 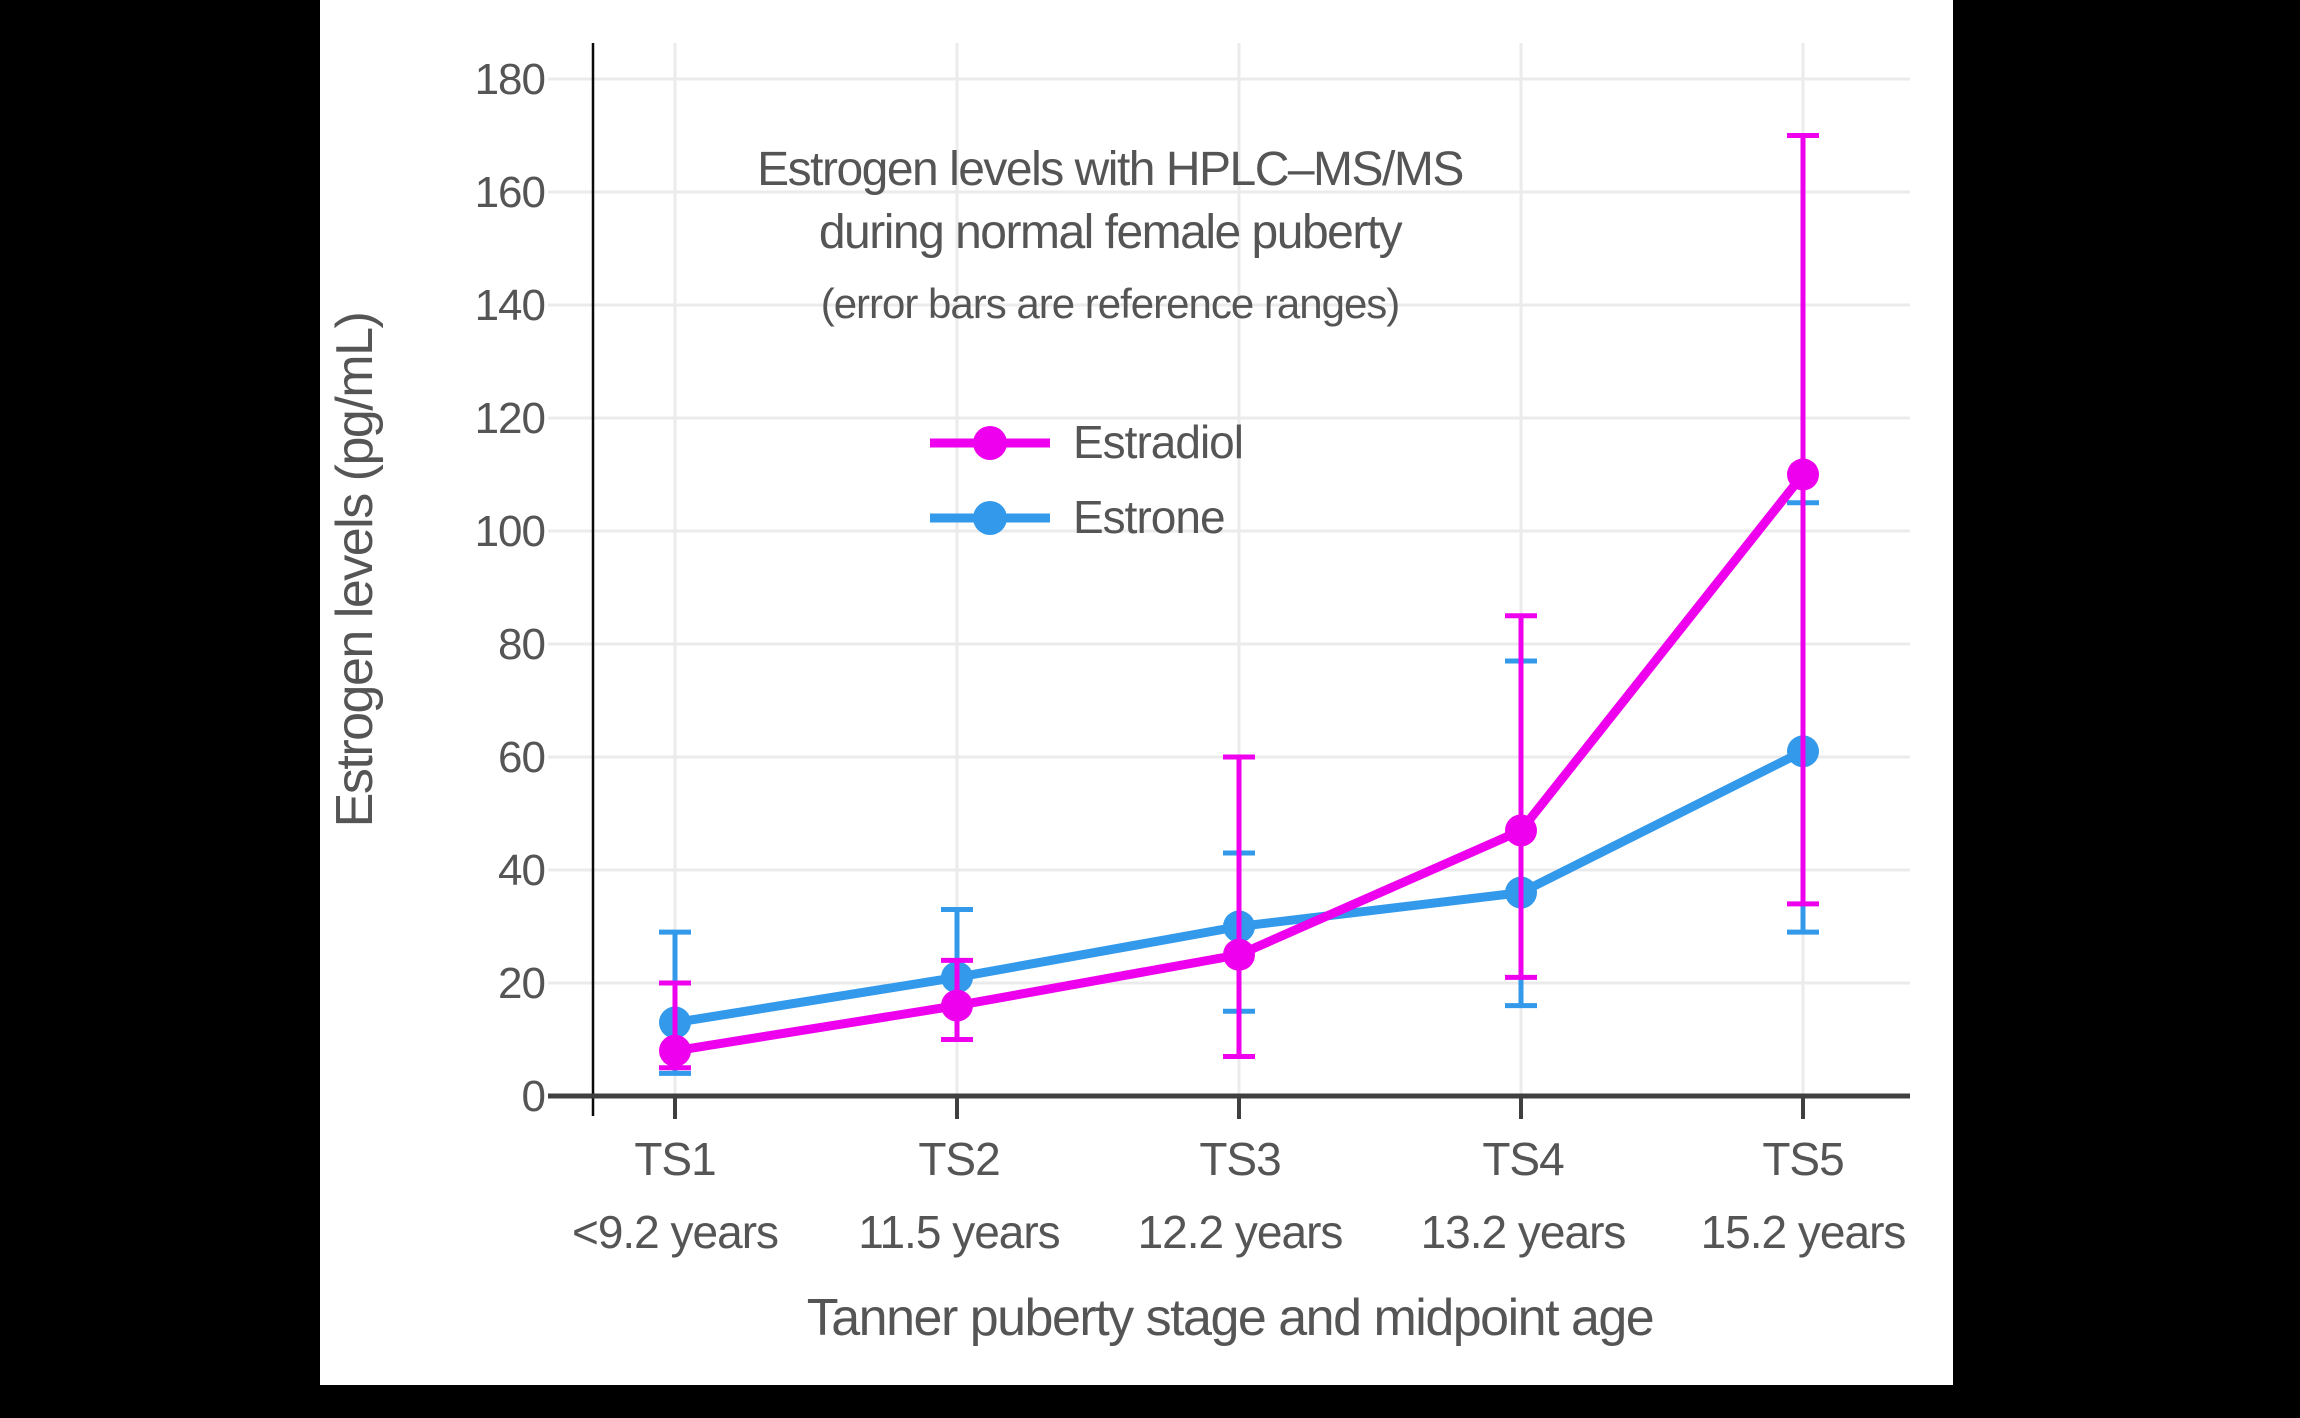 I want to click on x-tick-ts4: TS4, so click(x=1523, y=1159).